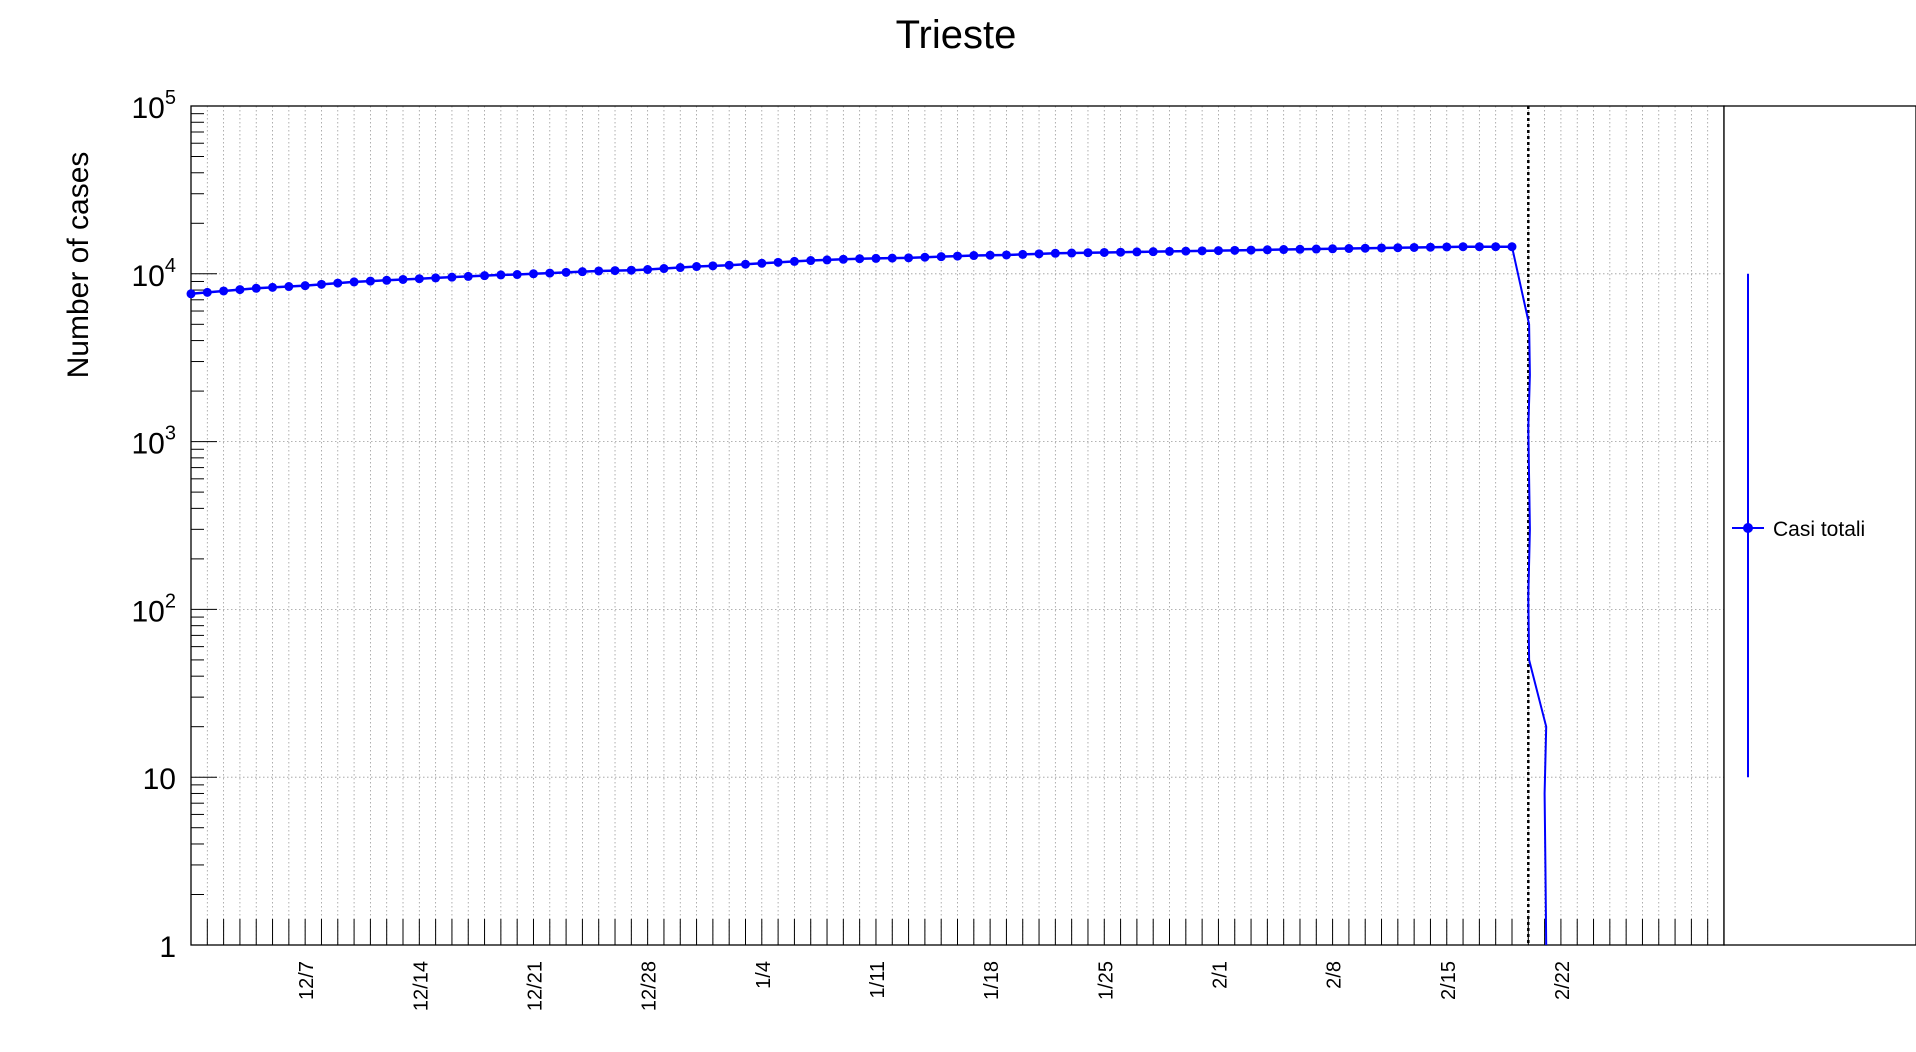 Image resolution: width=1916 pixels, height=1052 pixels. Describe the element at coordinates (535, 986) in the screenshot. I see `x-tick-label: 12/21` at that location.